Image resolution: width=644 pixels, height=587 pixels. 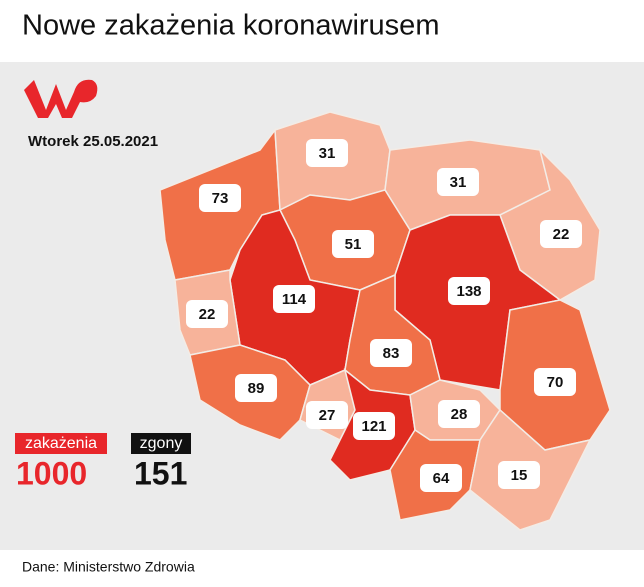 What do you see at coordinates (108, 567) in the screenshot?
I see `source: Dane: Ministerstwo Zdrowia` at bounding box center [108, 567].